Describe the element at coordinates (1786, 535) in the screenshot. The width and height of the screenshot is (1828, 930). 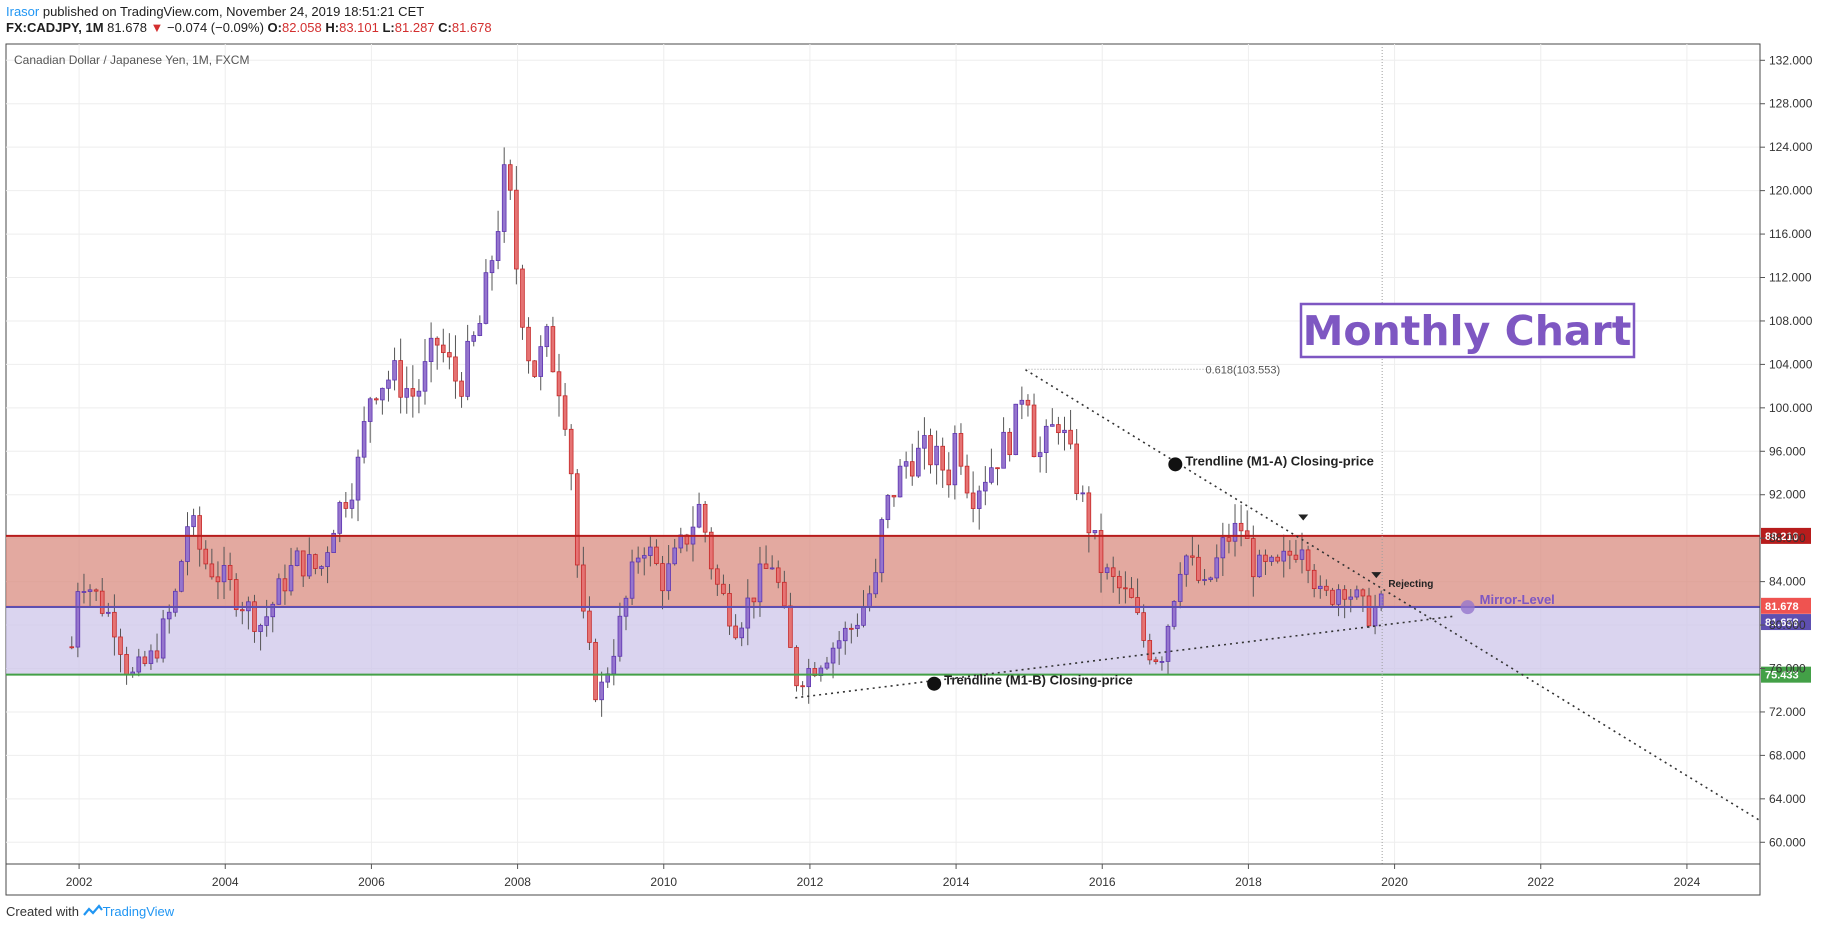
I see `level-88210-badge` at that location.